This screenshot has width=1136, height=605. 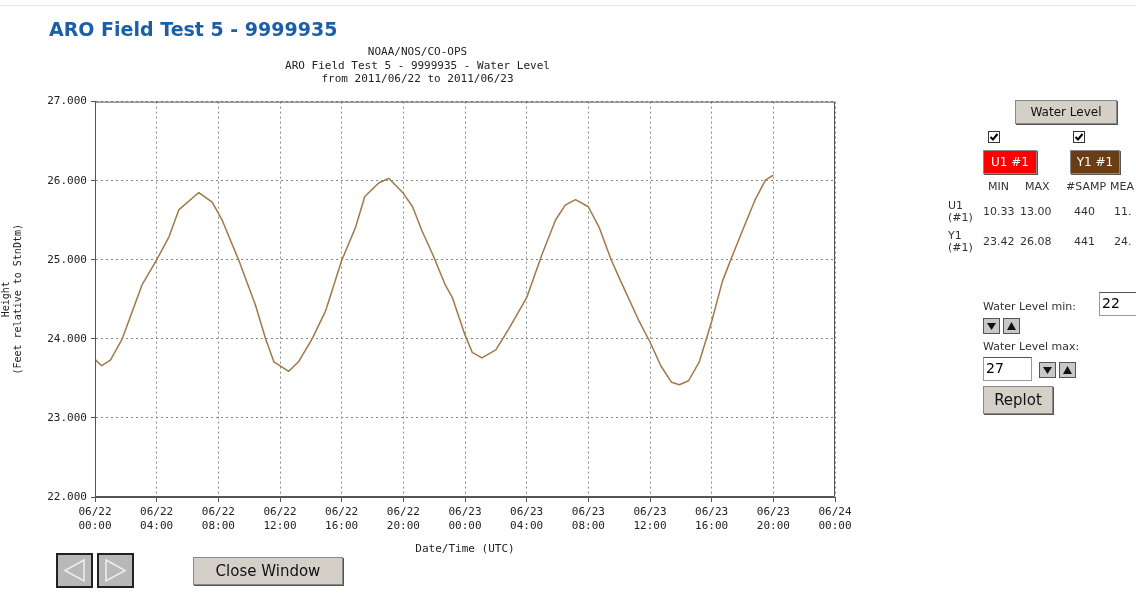 I want to click on text: 441, so click(x=1084, y=241).